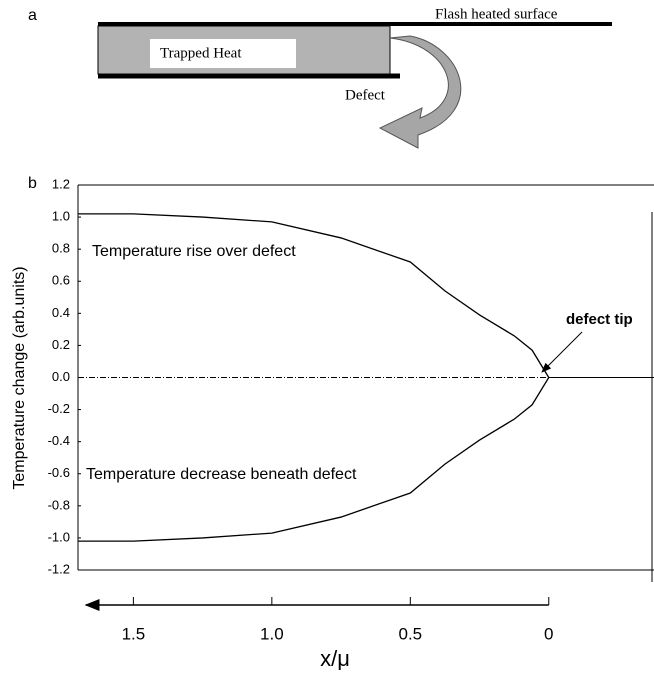 The image size is (654, 677). I want to click on x-tick-label: 0.5, so click(410, 633).